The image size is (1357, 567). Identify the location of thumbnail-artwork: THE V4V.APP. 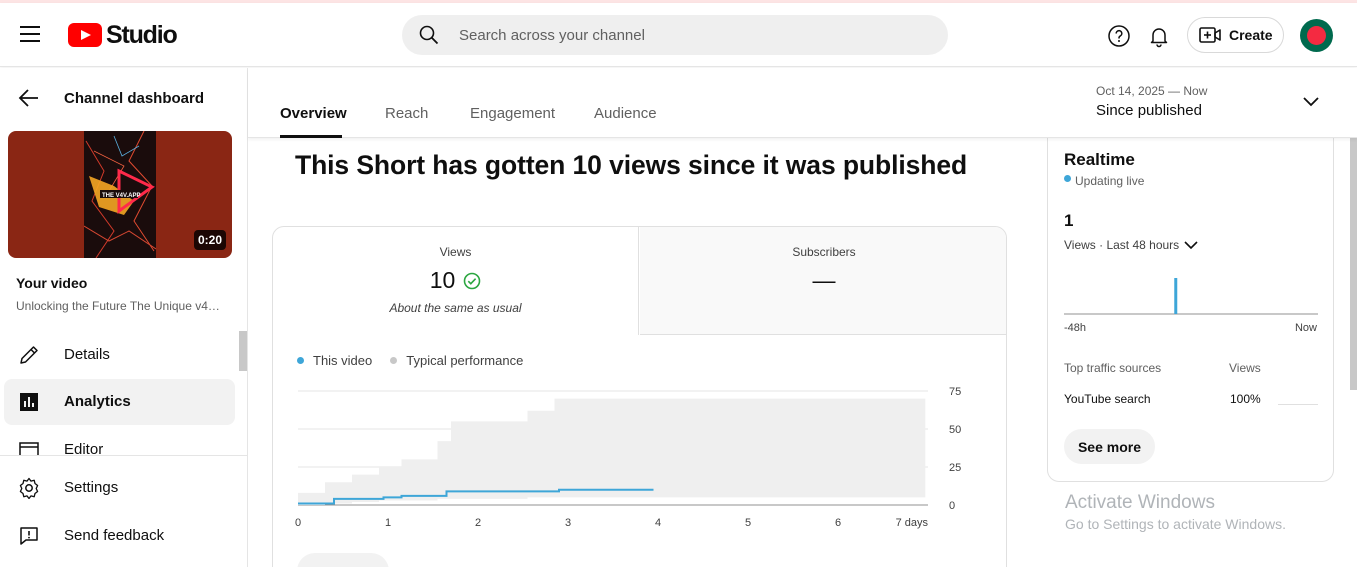
(120, 194).